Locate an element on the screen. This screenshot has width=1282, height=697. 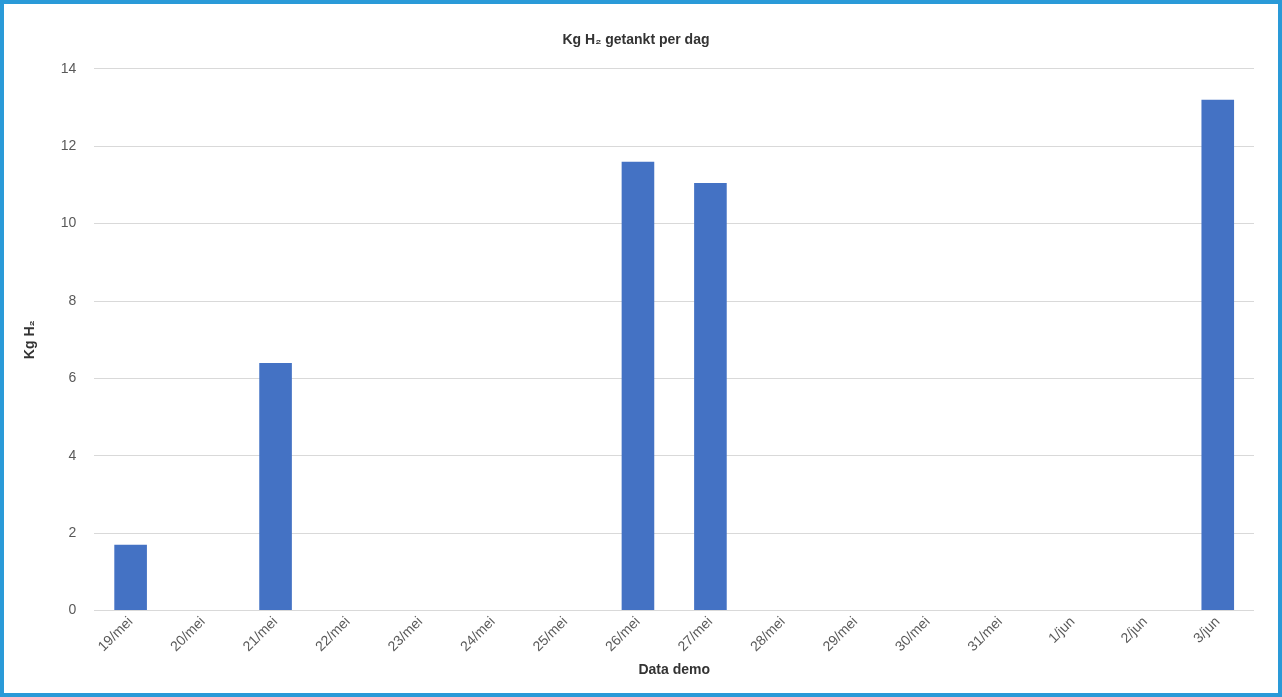
chart-title: Kg H₂ getankt per dag is located at coordinates (636, 39).